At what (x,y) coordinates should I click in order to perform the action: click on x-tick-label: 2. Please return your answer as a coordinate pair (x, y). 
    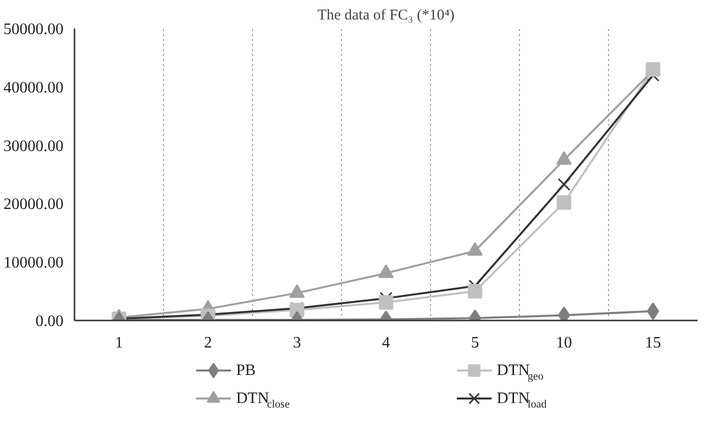
    Looking at the image, I should click on (208, 343).